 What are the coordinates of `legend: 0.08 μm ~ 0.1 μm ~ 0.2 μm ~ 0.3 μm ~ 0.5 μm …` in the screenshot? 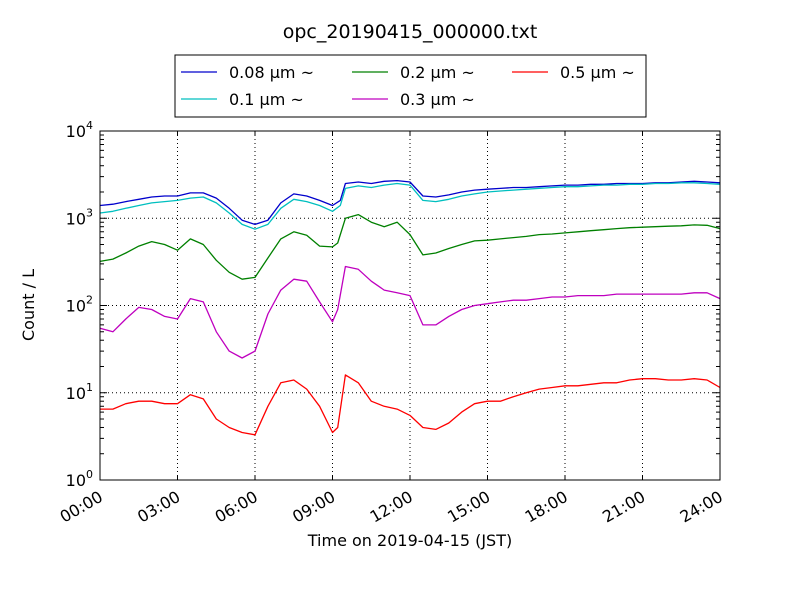 It's located at (410, 86).